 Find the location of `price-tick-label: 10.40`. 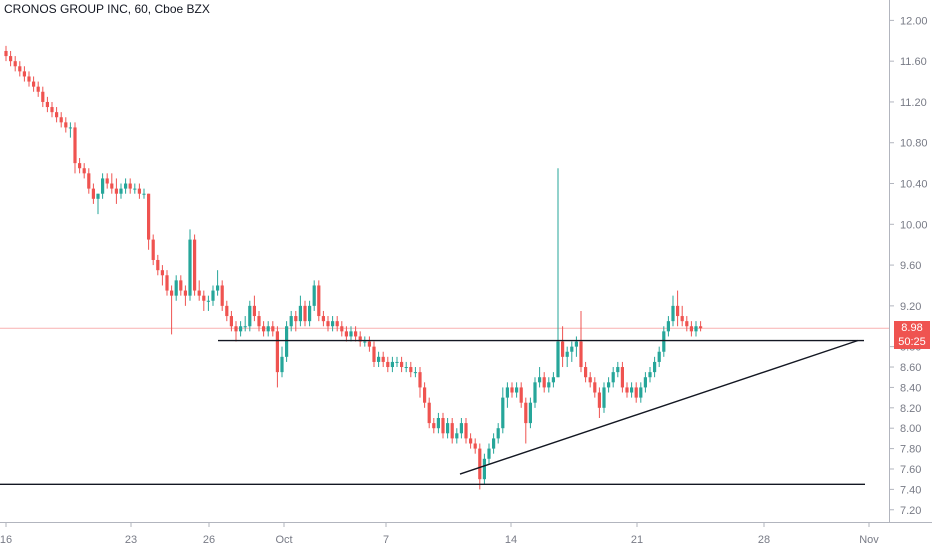

price-tick-label: 10.40 is located at coordinates (914, 185).